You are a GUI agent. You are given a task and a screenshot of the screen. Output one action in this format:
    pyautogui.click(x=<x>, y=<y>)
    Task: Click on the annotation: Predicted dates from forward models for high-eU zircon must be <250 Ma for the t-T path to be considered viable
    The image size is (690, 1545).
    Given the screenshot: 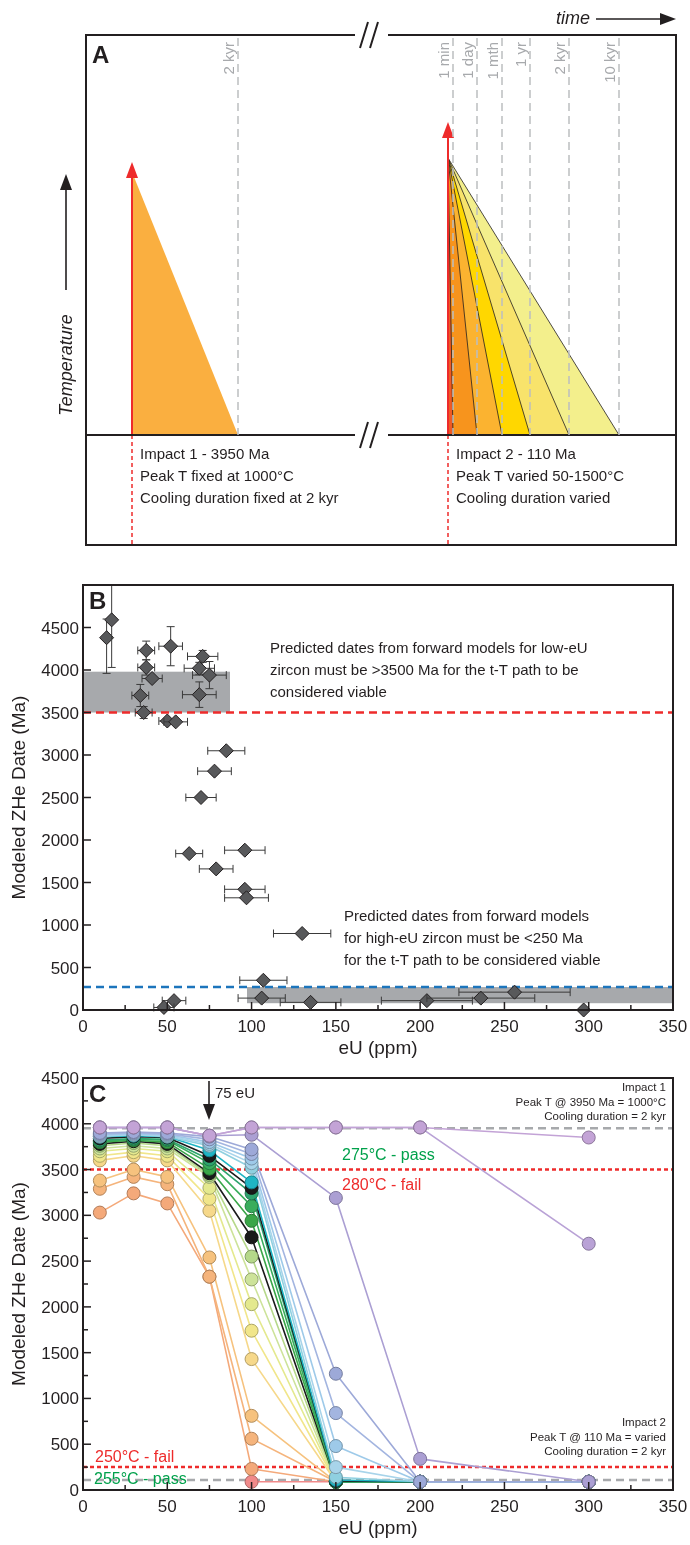 What is the action you would take?
    pyautogui.click(x=472, y=937)
    